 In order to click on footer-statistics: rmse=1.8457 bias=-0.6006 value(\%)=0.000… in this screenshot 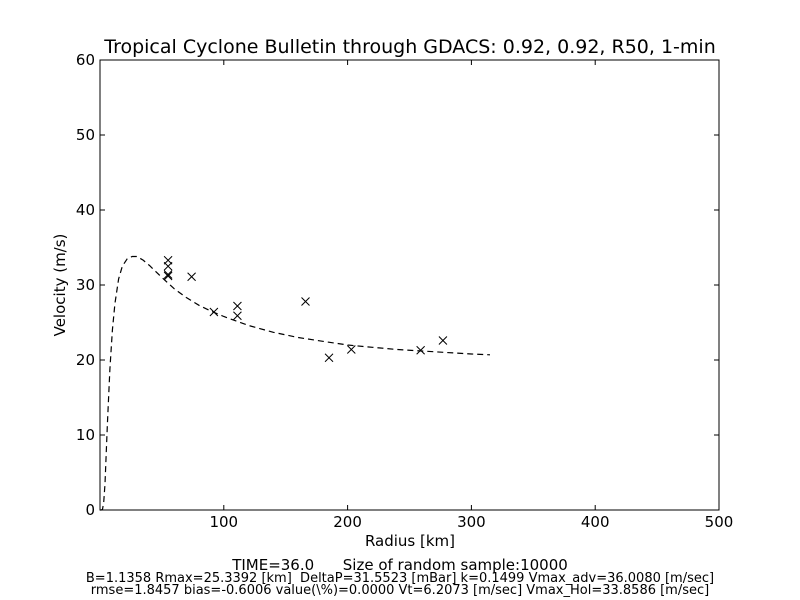, I will do `click(400, 590)`.